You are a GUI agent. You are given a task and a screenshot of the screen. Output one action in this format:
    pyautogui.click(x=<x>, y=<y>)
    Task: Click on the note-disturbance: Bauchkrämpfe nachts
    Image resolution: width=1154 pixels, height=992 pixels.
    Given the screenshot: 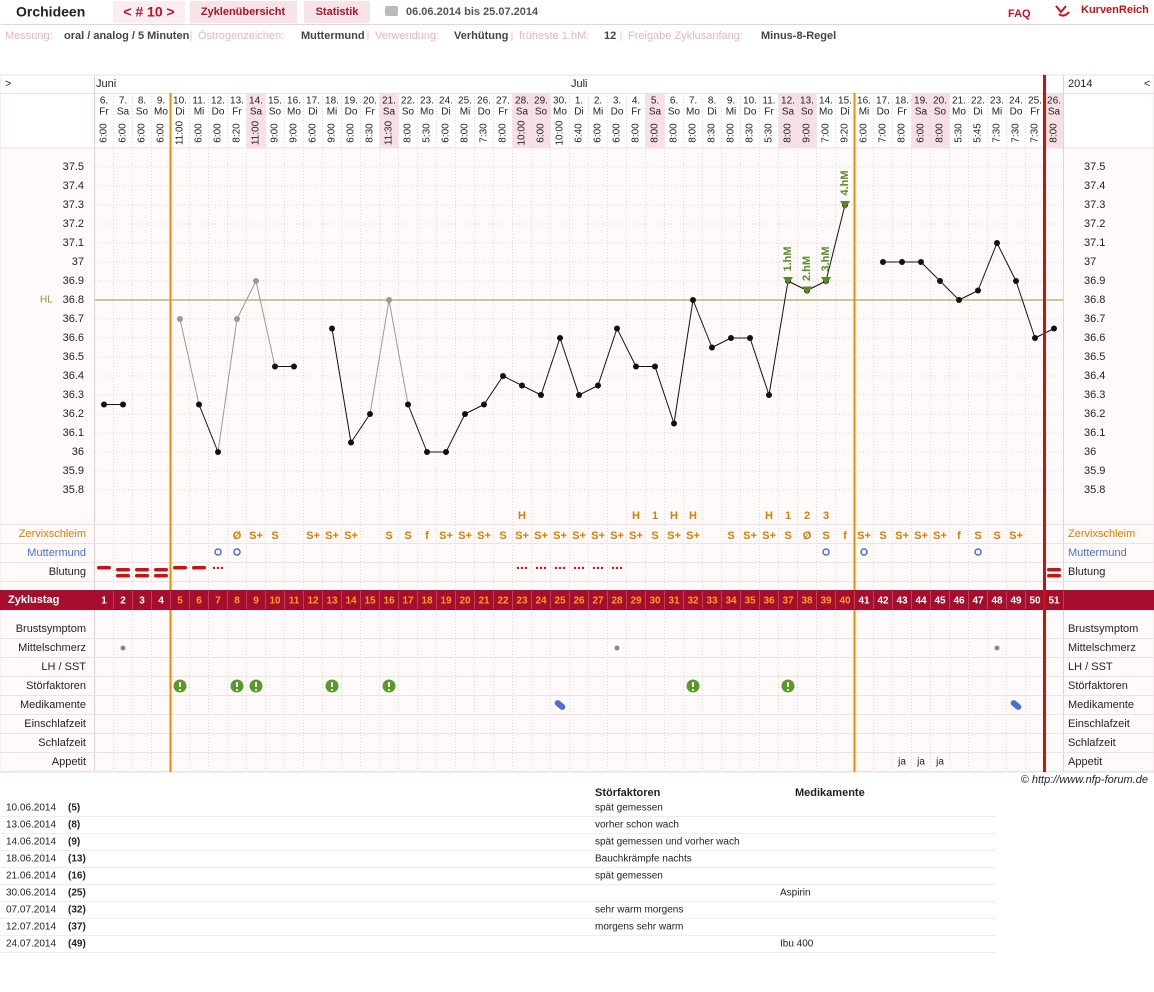 What is the action you would take?
    pyautogui.click(x=643, y=859)
    